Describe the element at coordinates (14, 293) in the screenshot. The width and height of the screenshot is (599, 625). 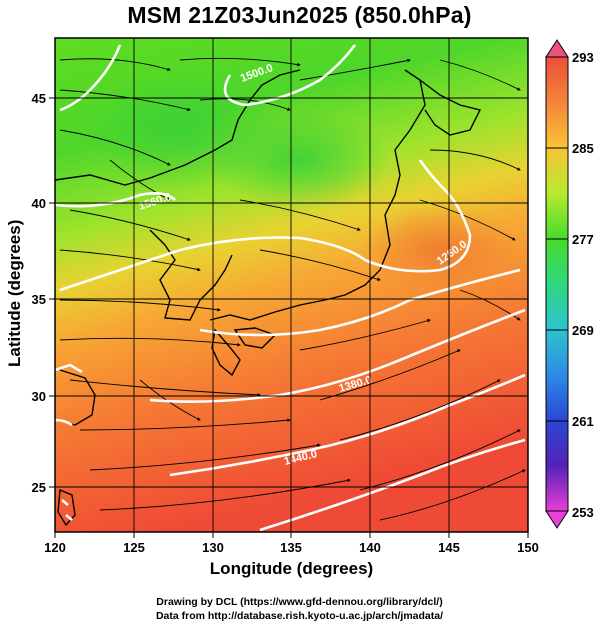
I see `y-axis-label: Latitude (degrees)` at that location.